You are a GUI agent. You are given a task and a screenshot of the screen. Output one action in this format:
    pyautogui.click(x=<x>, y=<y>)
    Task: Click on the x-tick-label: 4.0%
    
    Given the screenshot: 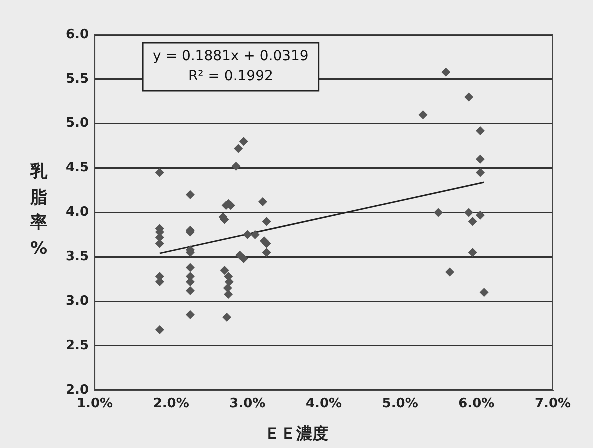 What is the action you would take?
    pyautogui.click(x=324, y=404)
    